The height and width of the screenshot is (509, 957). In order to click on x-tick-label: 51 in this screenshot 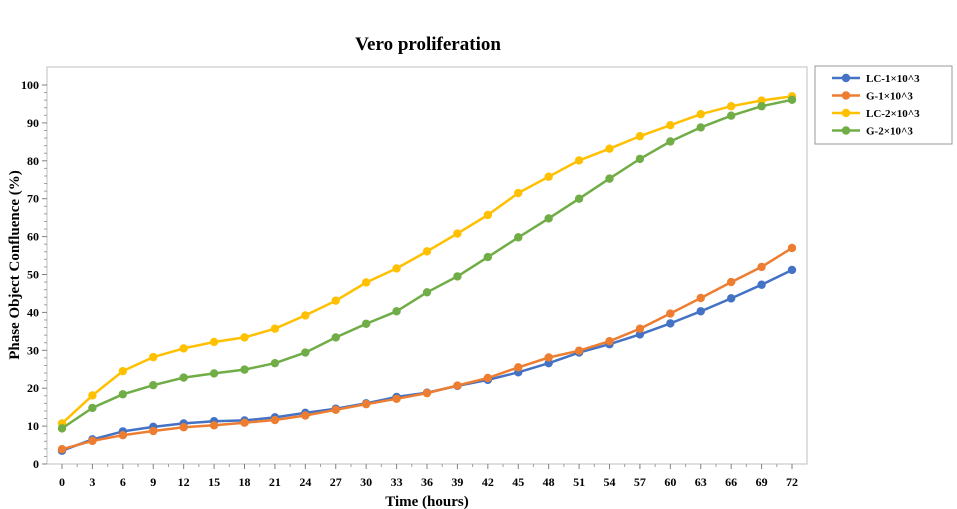, I will do `click(579, 482)`.